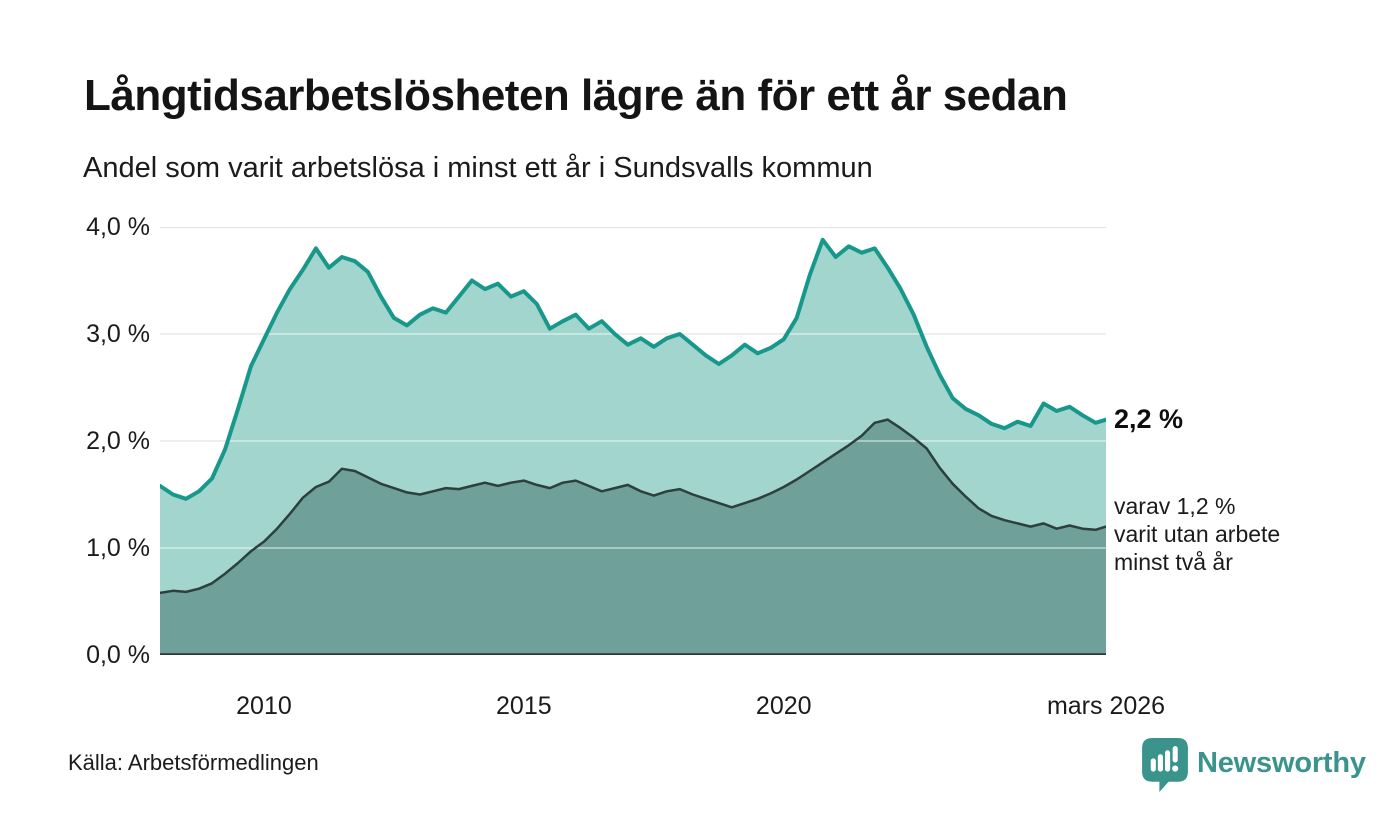 The image size is (1400, 840). What do you see at coordinates (1173, 562) in the screenshot?
I see `secondary-annotation-line: minst två år` at bounding box center [1173, 562].